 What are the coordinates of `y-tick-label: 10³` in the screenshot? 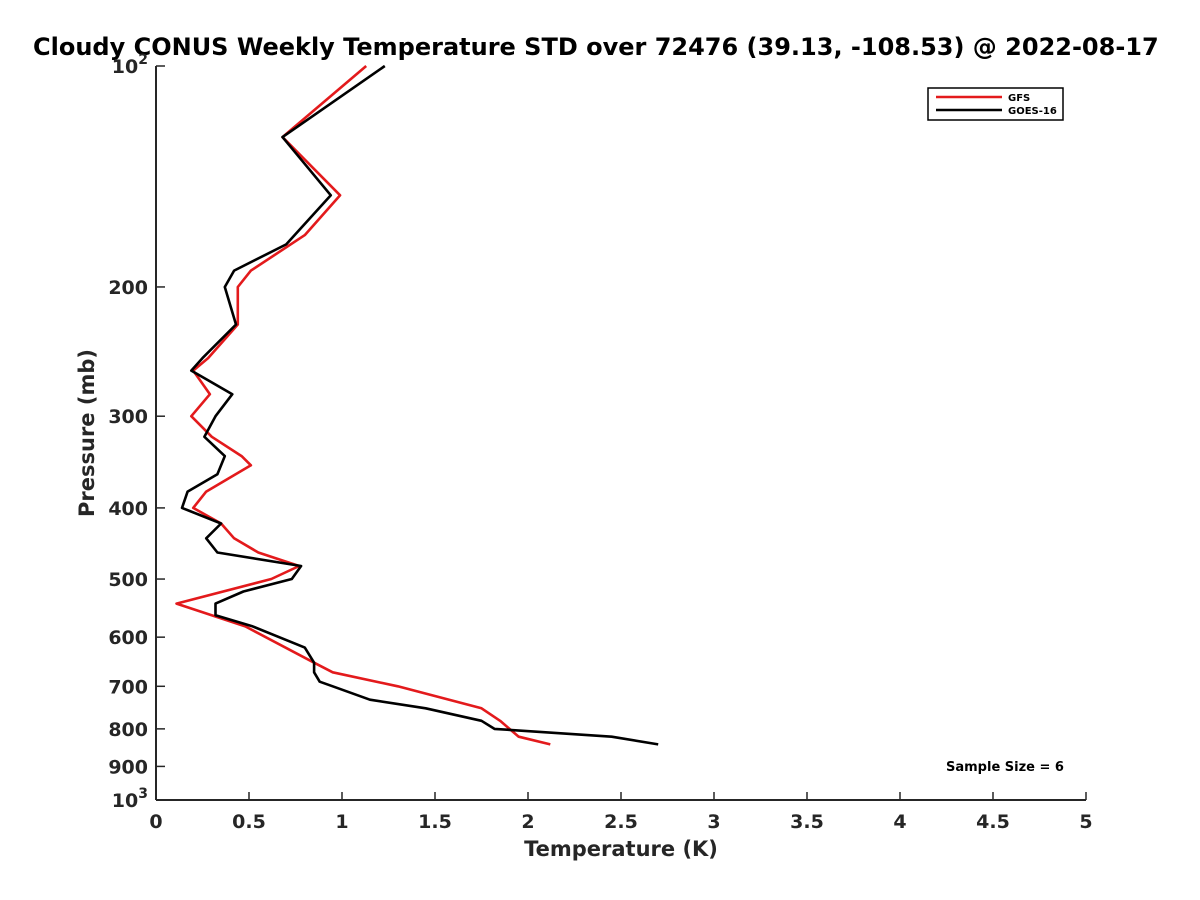 It's located at (130, 799).